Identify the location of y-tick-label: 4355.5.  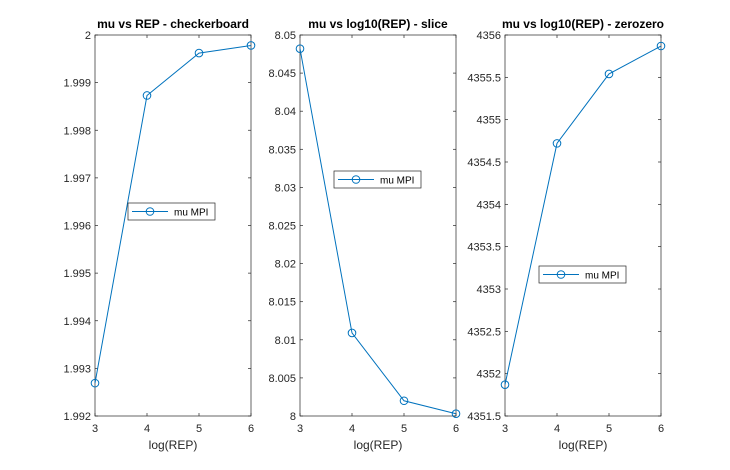
(484, 78).